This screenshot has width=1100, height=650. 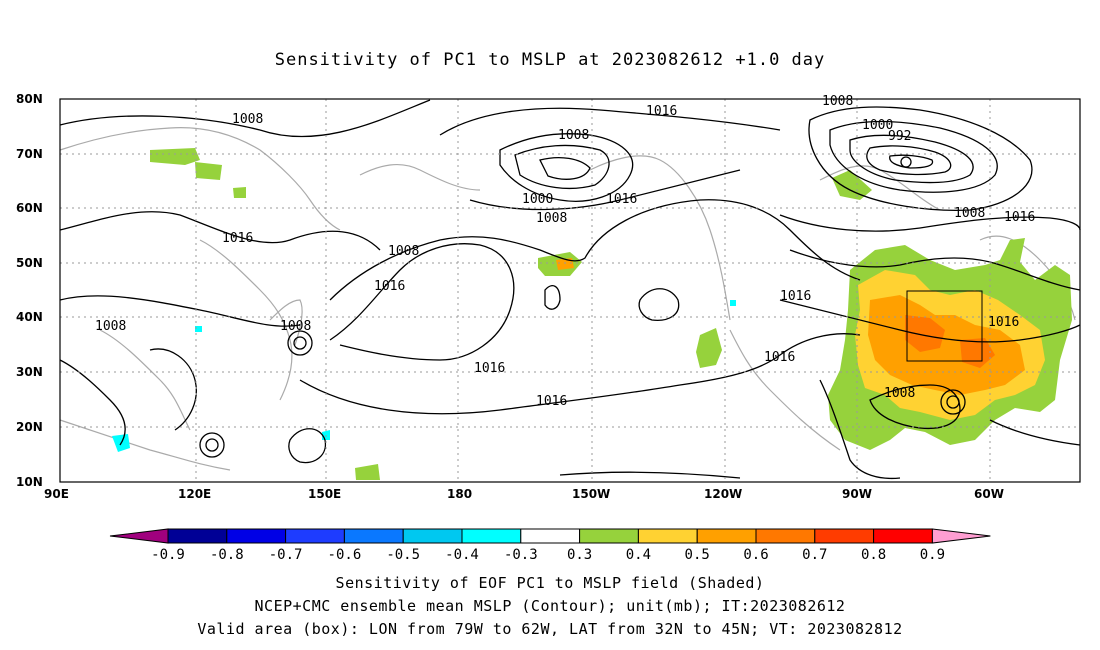 What do you see at coordinates (139, 536) in the screenshot?
I see `colorbar-arrow-left` at bounding box center [139, 536].